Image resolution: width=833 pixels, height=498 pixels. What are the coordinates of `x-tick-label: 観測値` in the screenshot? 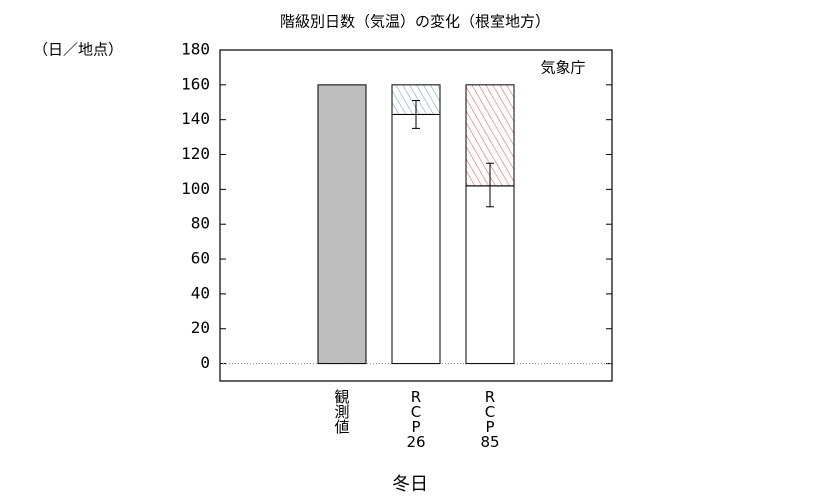 It's located at (341, 412).